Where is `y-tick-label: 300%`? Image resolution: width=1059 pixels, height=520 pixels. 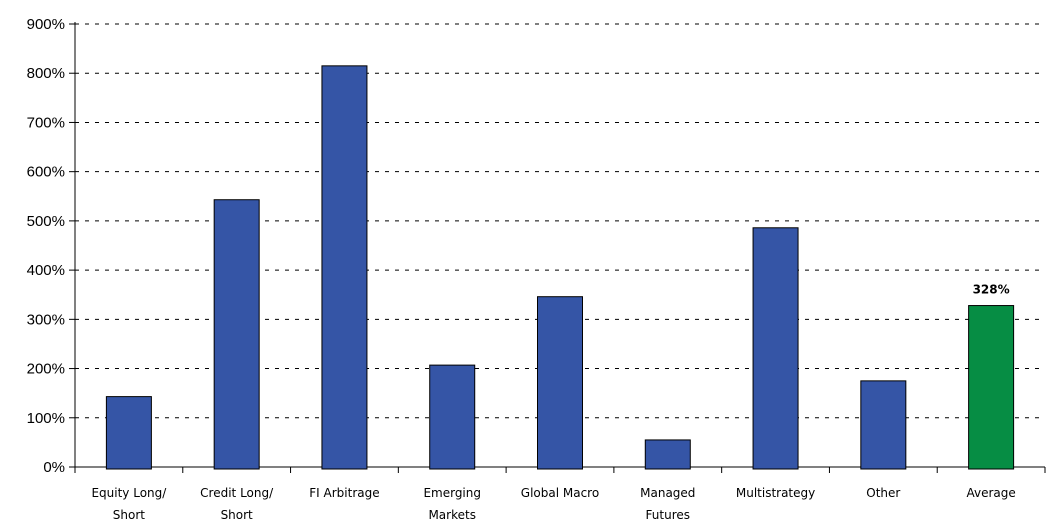
y-tick-label: 300% is located at coordinates (46, 319).